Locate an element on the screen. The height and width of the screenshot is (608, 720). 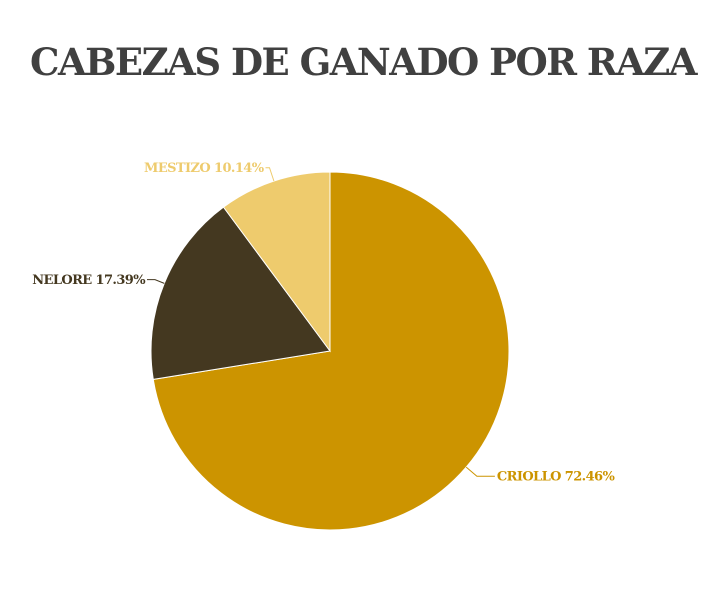
leader-line-criollo is located at coordinates (480, 471).